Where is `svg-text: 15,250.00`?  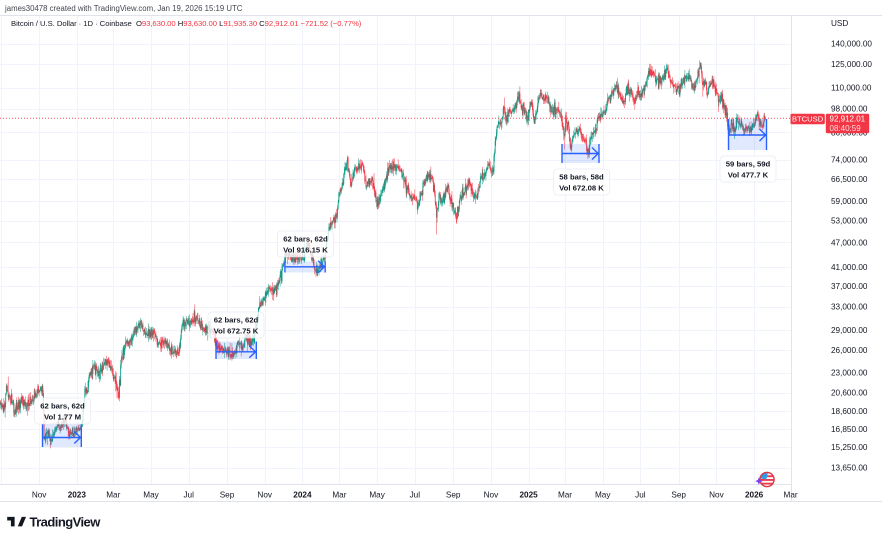
svg-text: 15,250.00 is located at coordinates (849, 447).